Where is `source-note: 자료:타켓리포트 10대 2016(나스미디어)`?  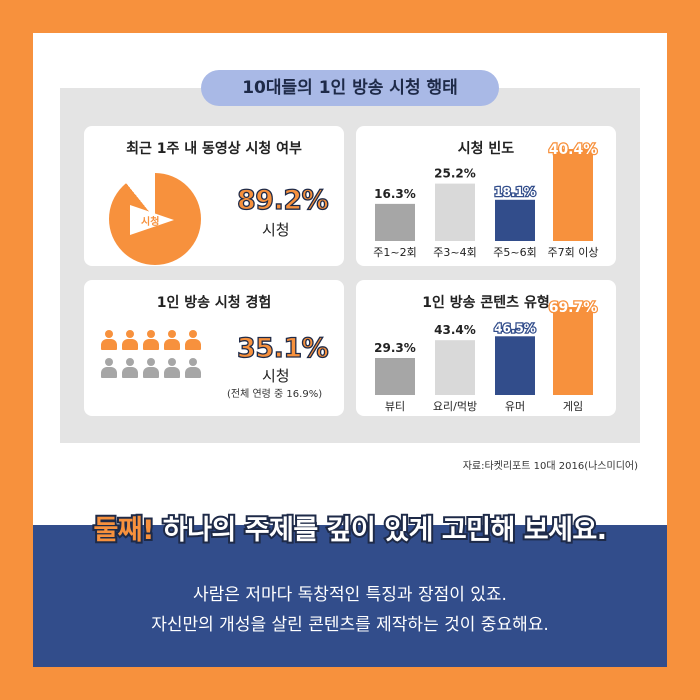
source-note: 자료:타켓리포트 10대 2016(나스미디어) is located at coordinates (550, 466).